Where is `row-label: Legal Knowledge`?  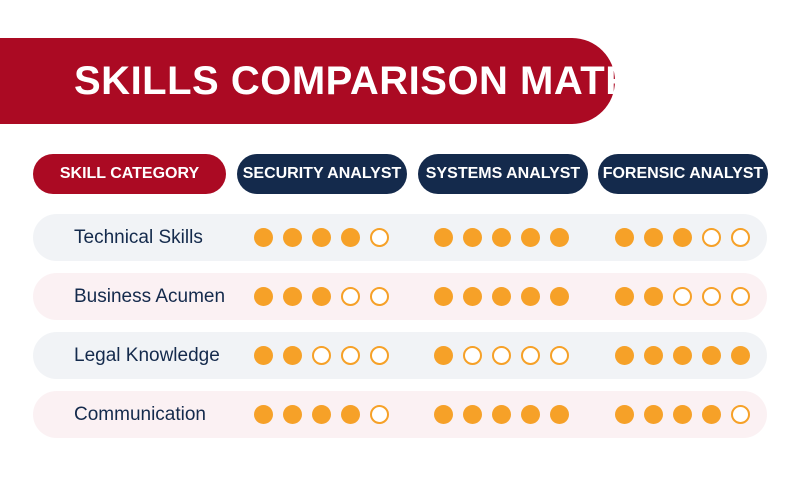 row-label: Legal Knowledge is located at coordinates (147, 355).